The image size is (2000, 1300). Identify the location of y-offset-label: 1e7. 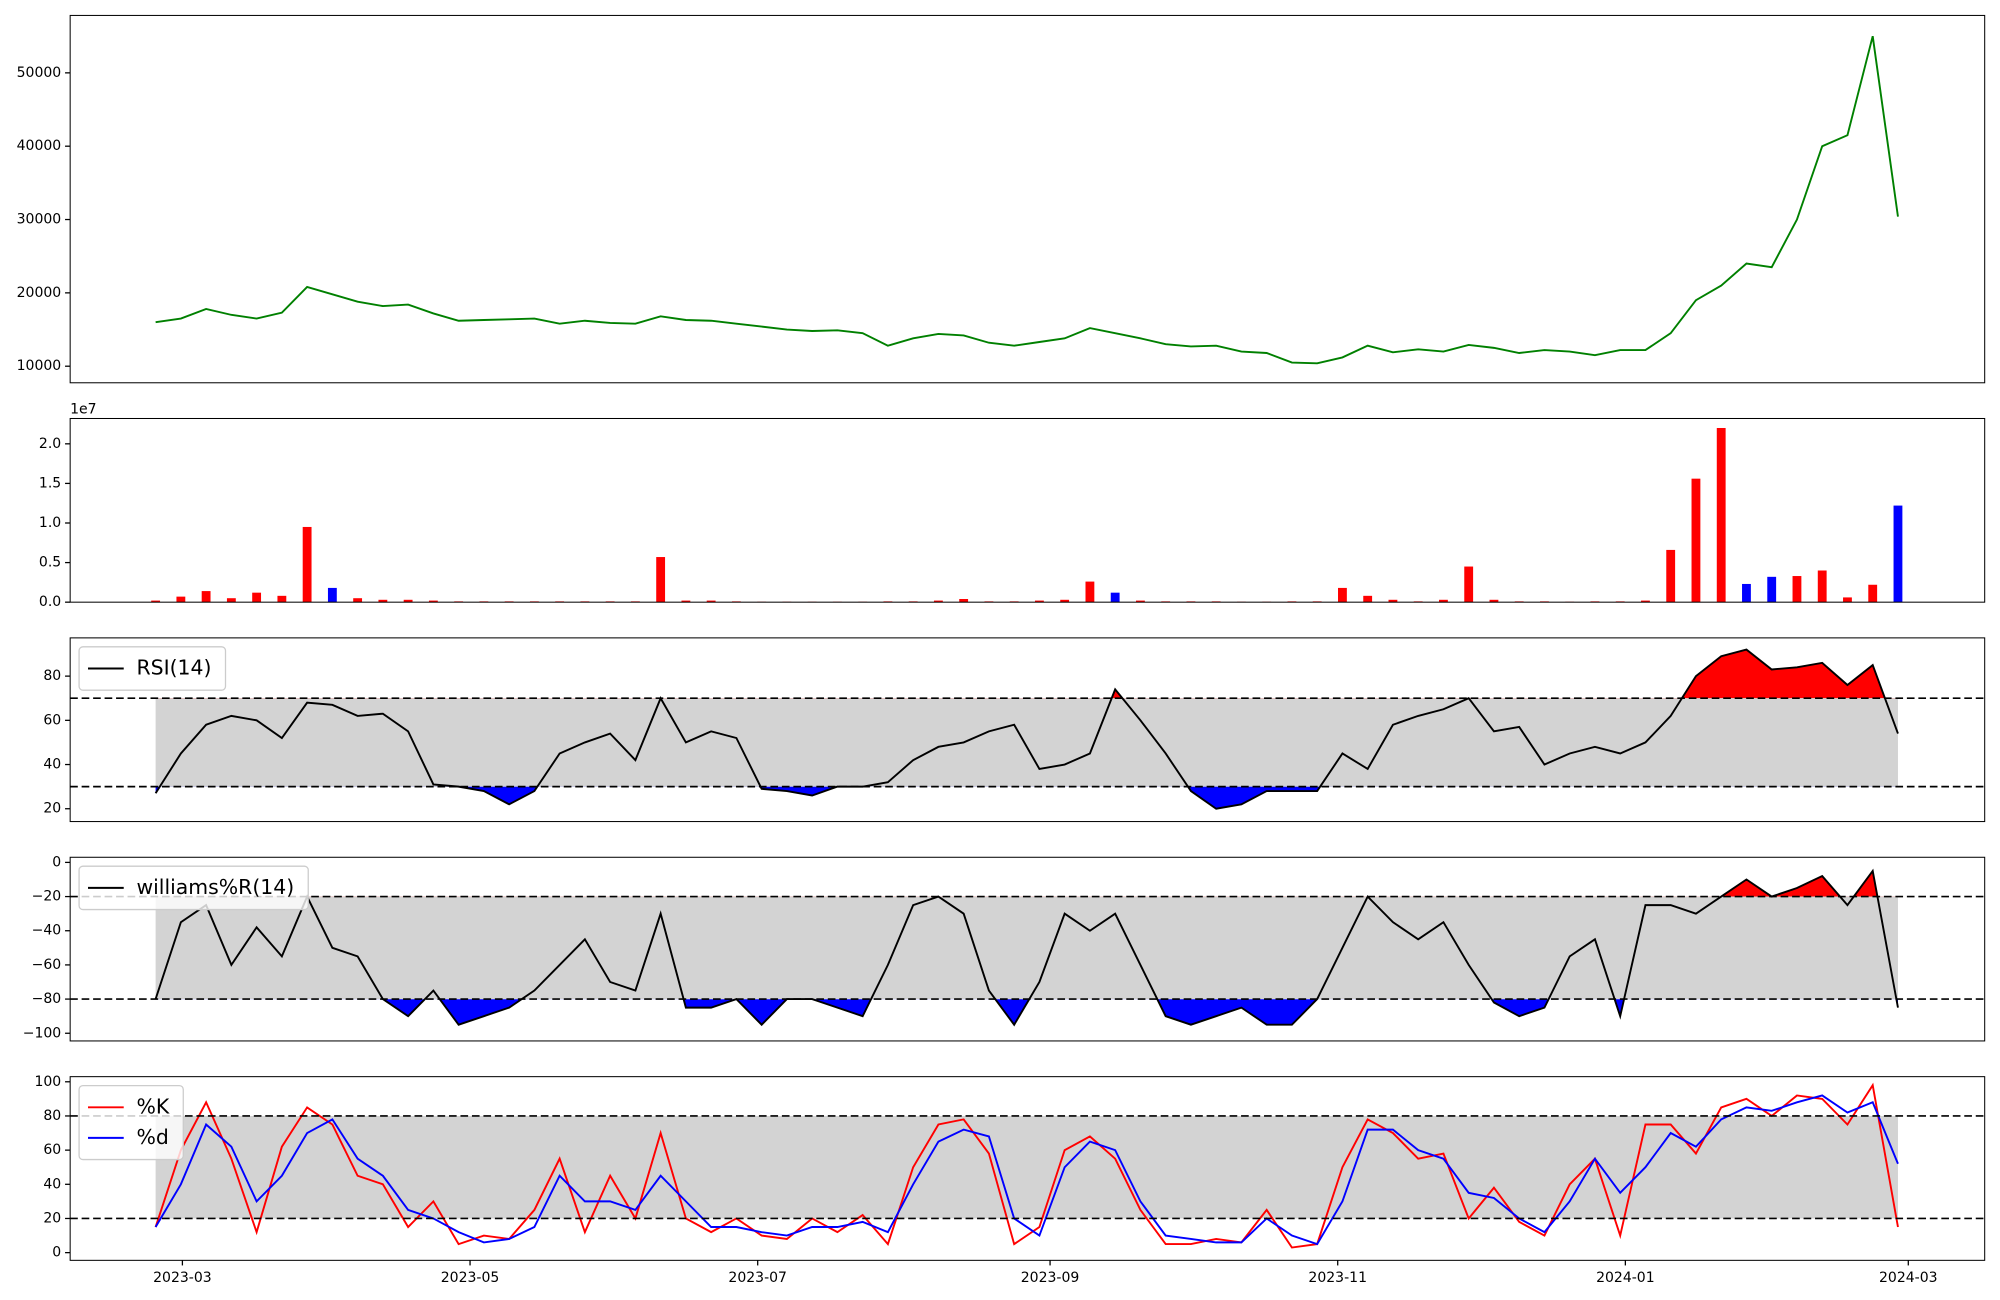
(83, 410).